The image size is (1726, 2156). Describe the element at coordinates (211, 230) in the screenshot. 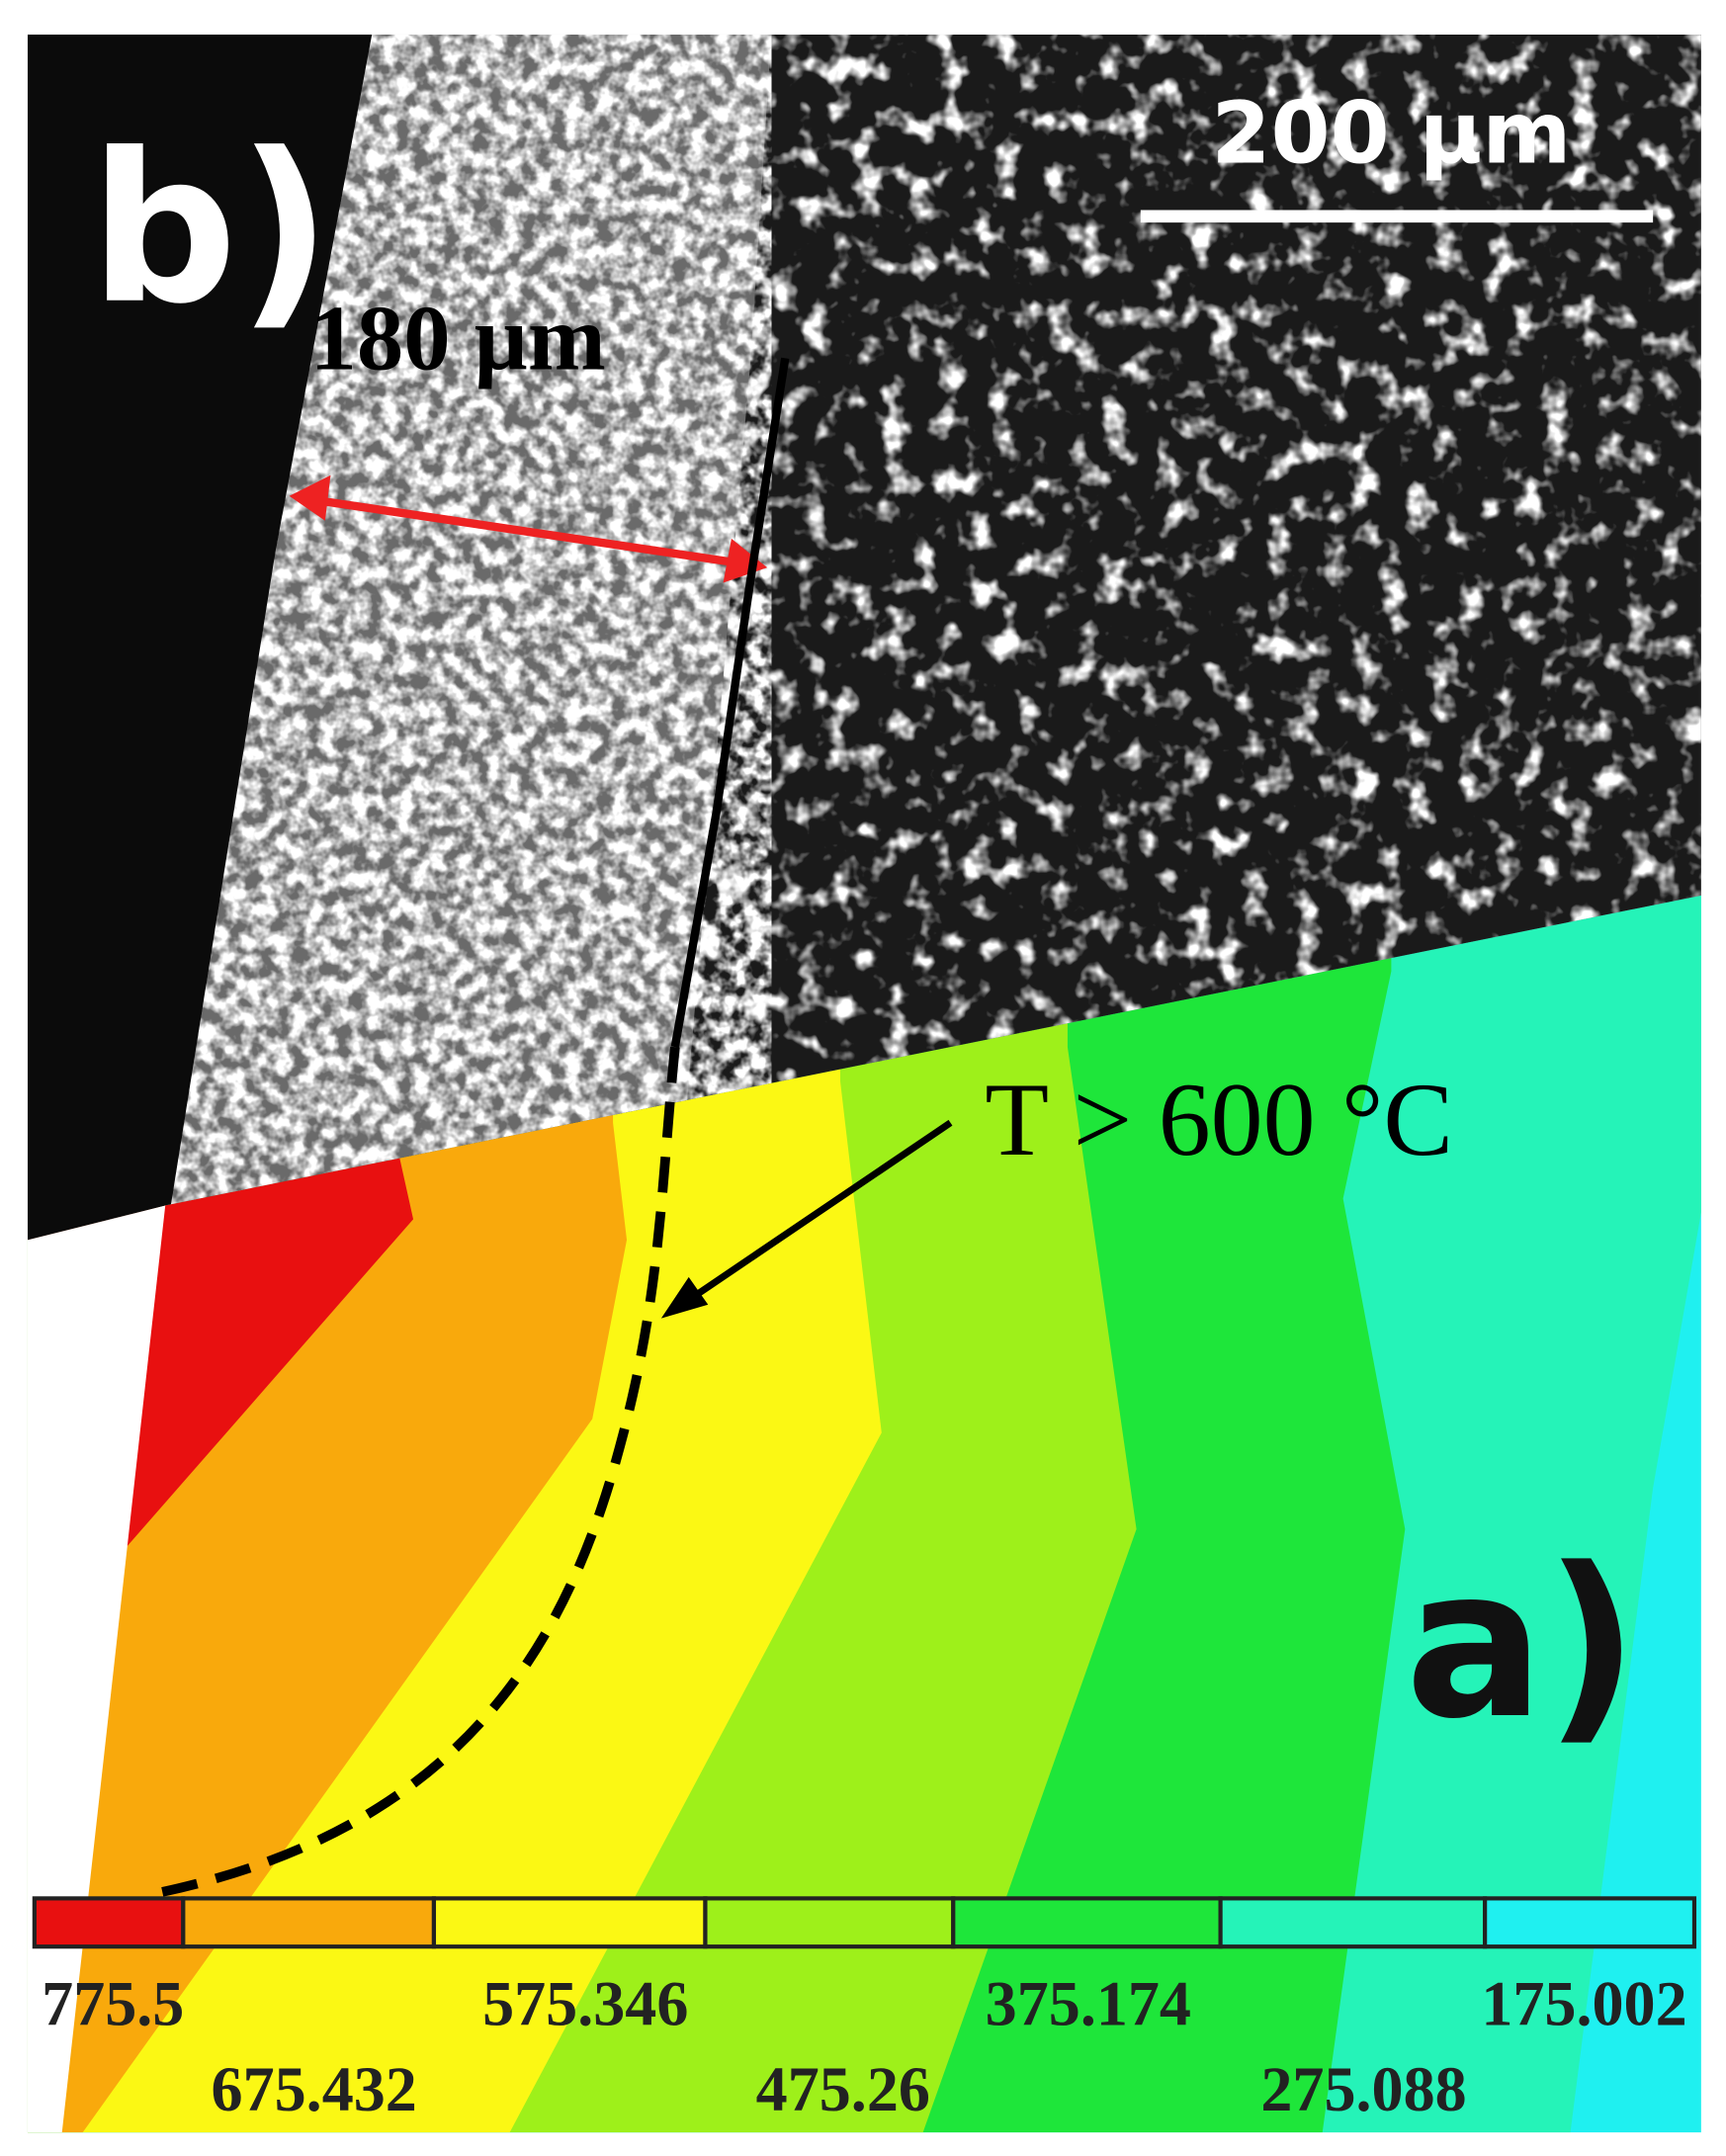

I see `panel-label: b)` at that location.